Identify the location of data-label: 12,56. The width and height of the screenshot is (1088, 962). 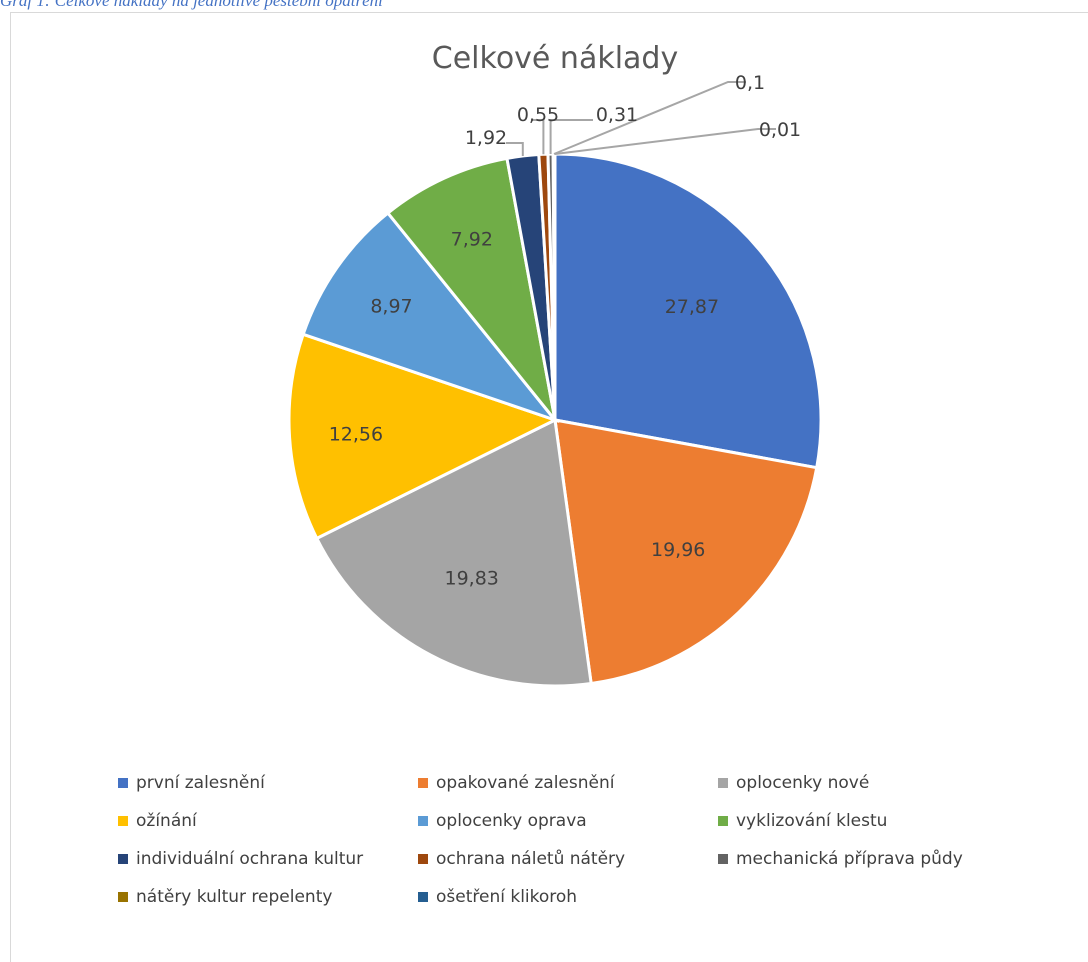
(356, 434).